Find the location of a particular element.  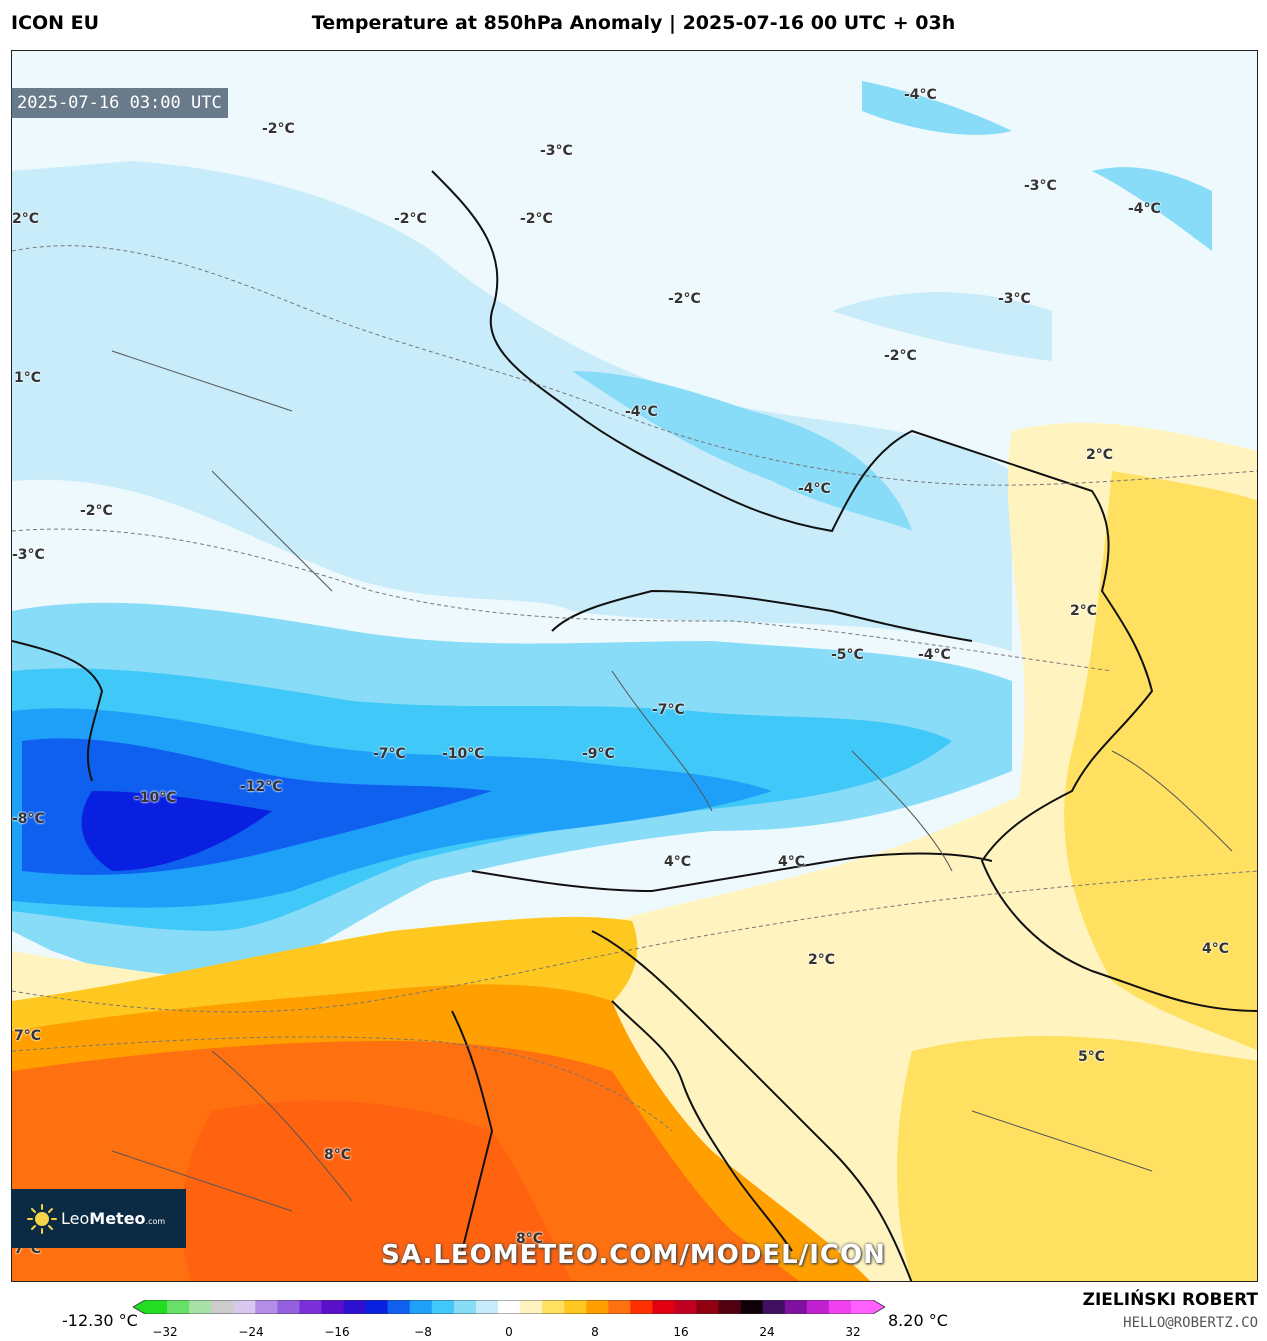

website-watermark: SA.LEOMETEO.COM/MODEL/ICON is located at coordinates (633, 1255).